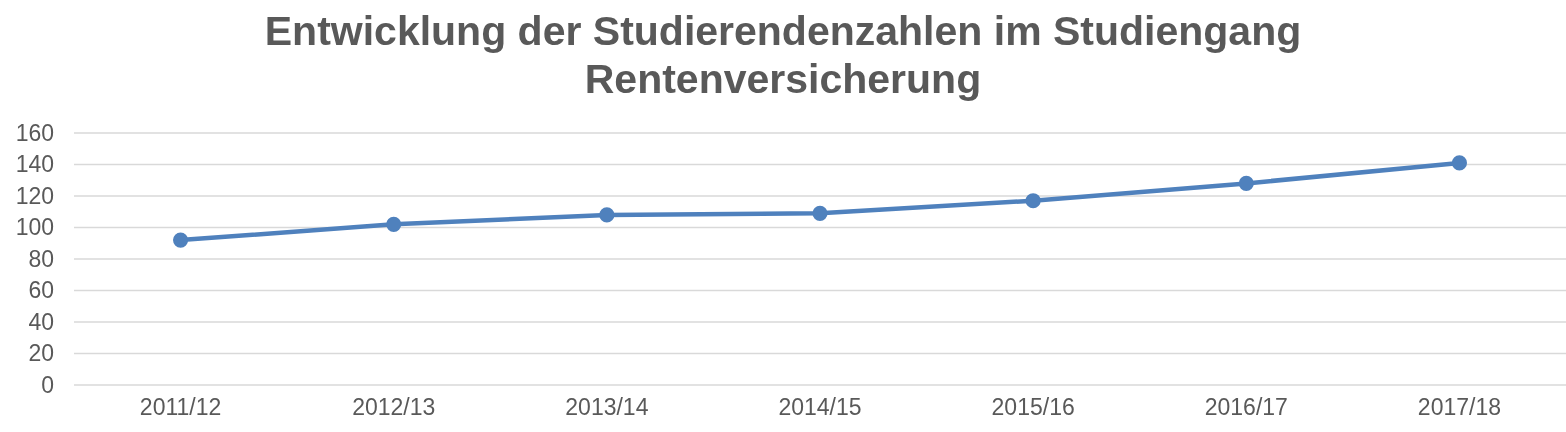 The height and width of the screenshot is (432, 1566). What do you see at coordinates (820, 407) in the screenshot?
I see `x-tick-label: 2014/15` at bounding box center [820, 407].